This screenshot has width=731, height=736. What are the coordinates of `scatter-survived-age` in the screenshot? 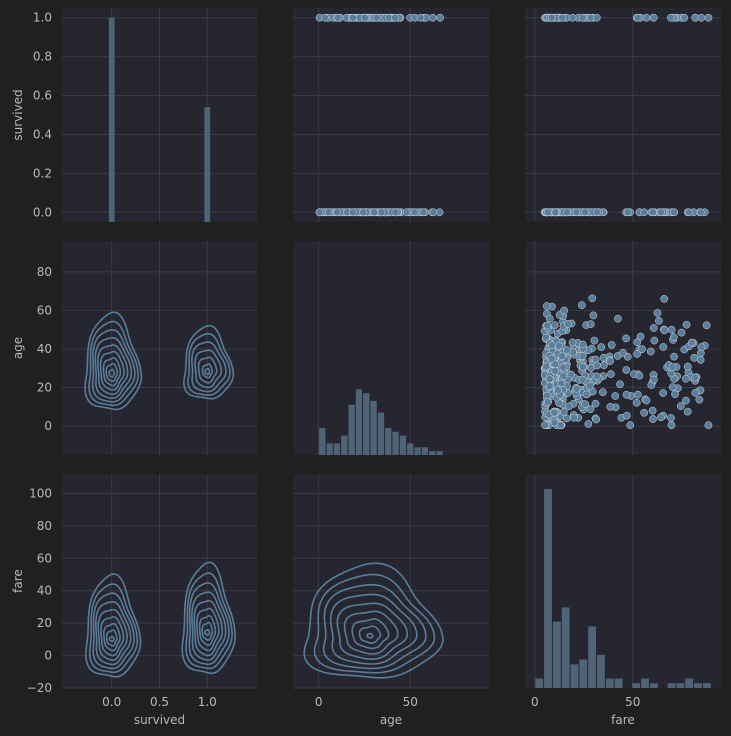 It's located at (379, 115).